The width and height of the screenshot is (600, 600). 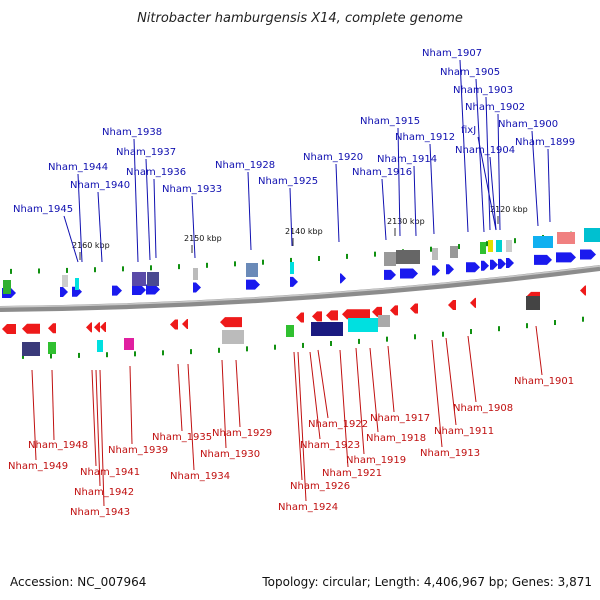 What do you see at coordinates (182, 437) in the screenshot?
I see `reverse-gene-label: Nham_1935` at bounding box center [182, 437].